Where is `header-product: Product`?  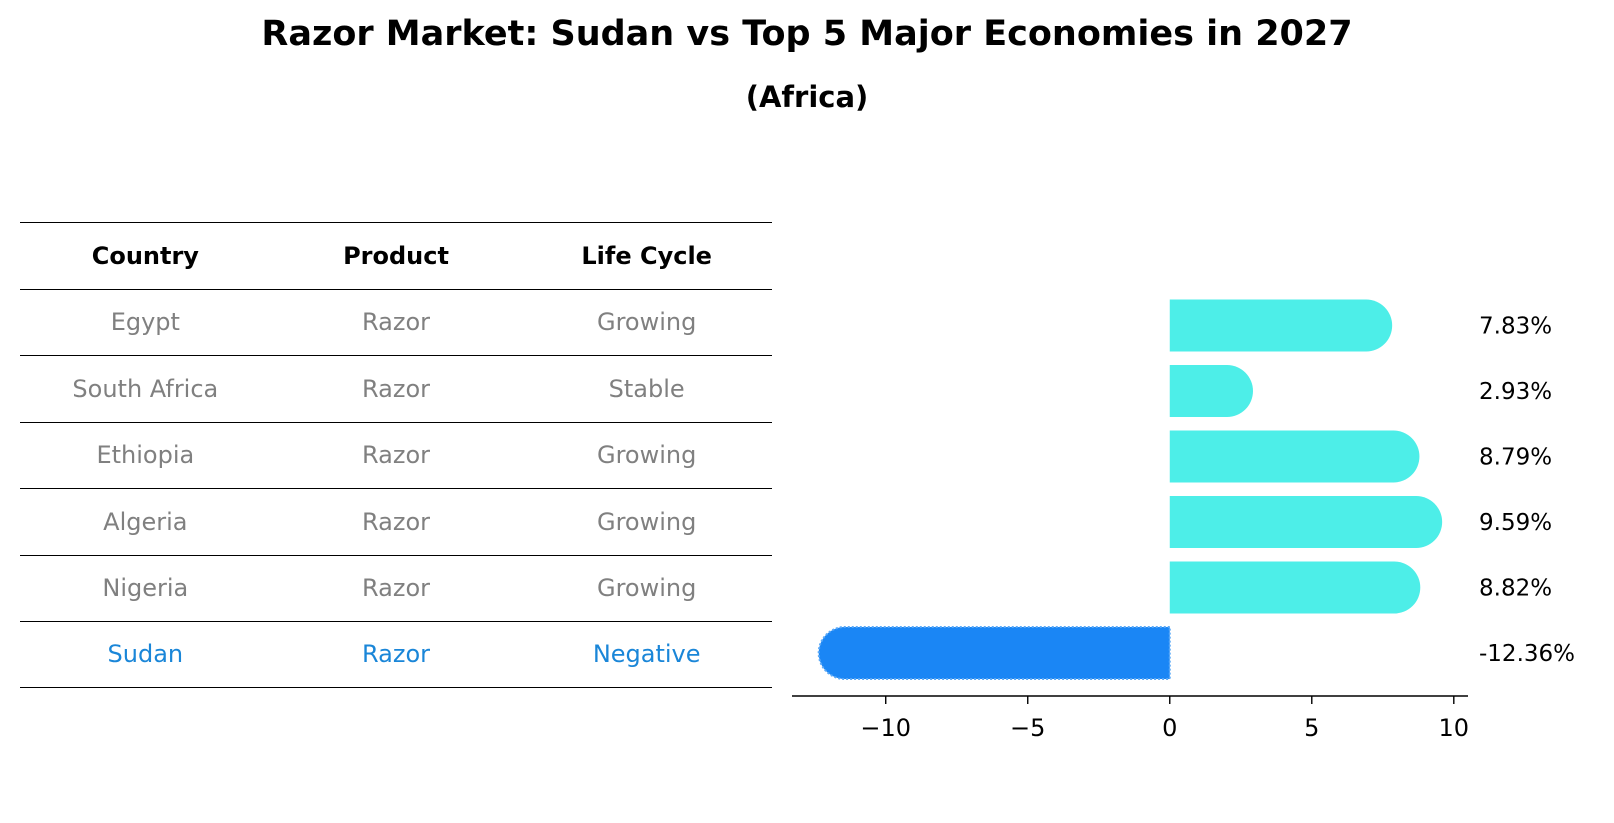
header-product: Product is located at coordinates (396, 255).